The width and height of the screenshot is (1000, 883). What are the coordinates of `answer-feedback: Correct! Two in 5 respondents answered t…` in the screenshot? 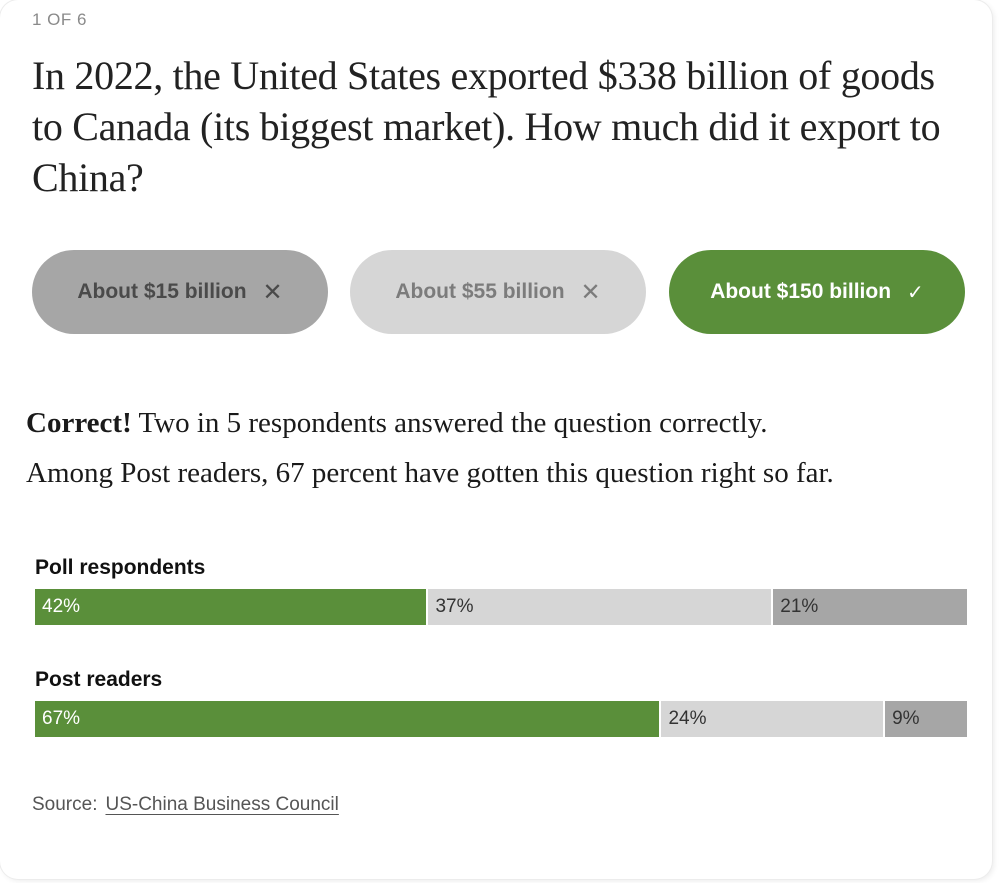 It's located at (506, 448).